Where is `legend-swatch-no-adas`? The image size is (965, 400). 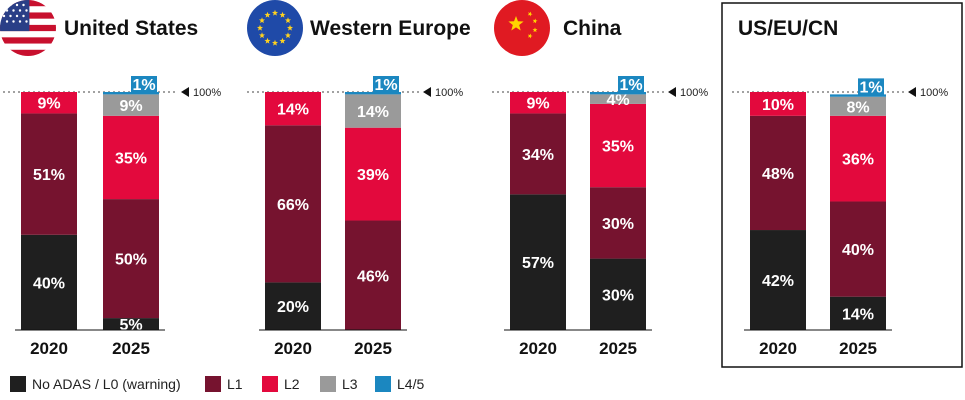
legend-swatch-no-adas is located at coordinates (18, 384).